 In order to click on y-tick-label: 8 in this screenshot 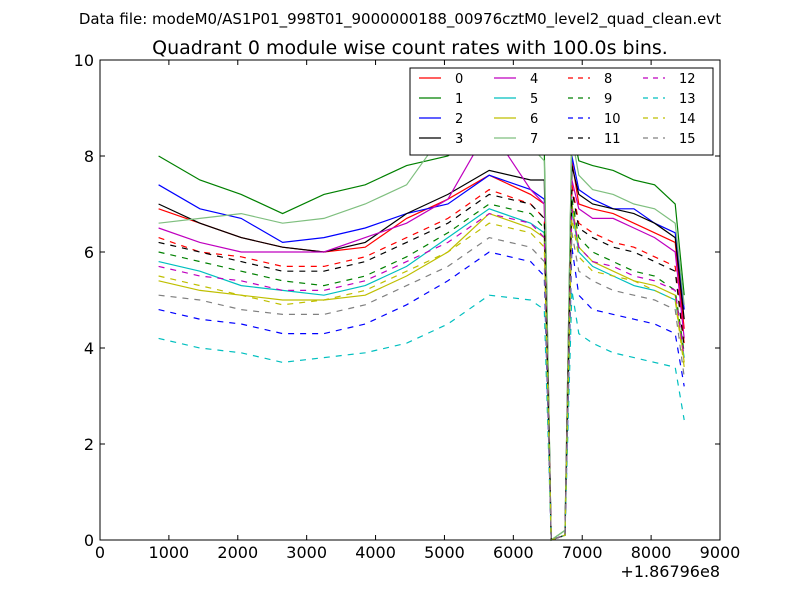, I will do `click(89, 156)`.